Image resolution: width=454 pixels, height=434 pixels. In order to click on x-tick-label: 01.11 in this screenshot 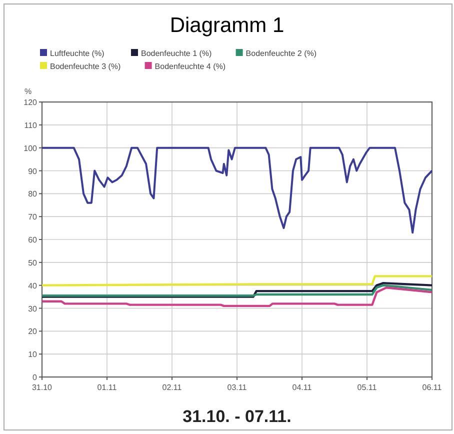, I will do `click(107, 387)`.